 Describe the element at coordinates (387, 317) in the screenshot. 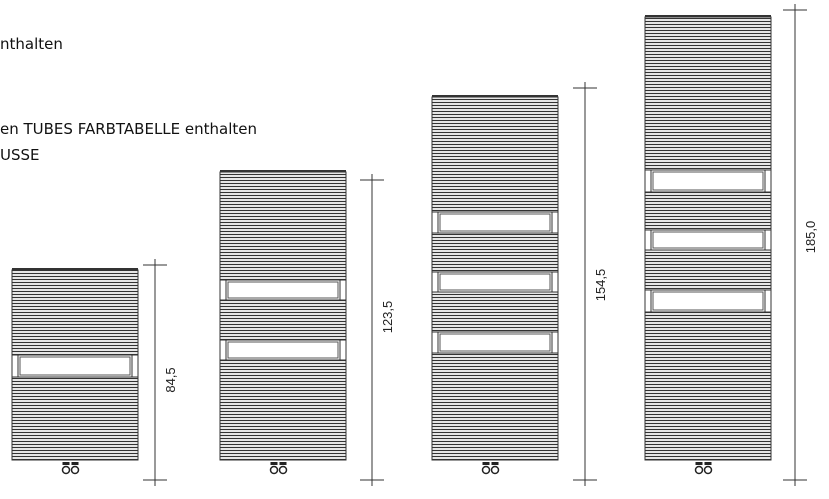

I see `dimension-label: 123,5` at that location.